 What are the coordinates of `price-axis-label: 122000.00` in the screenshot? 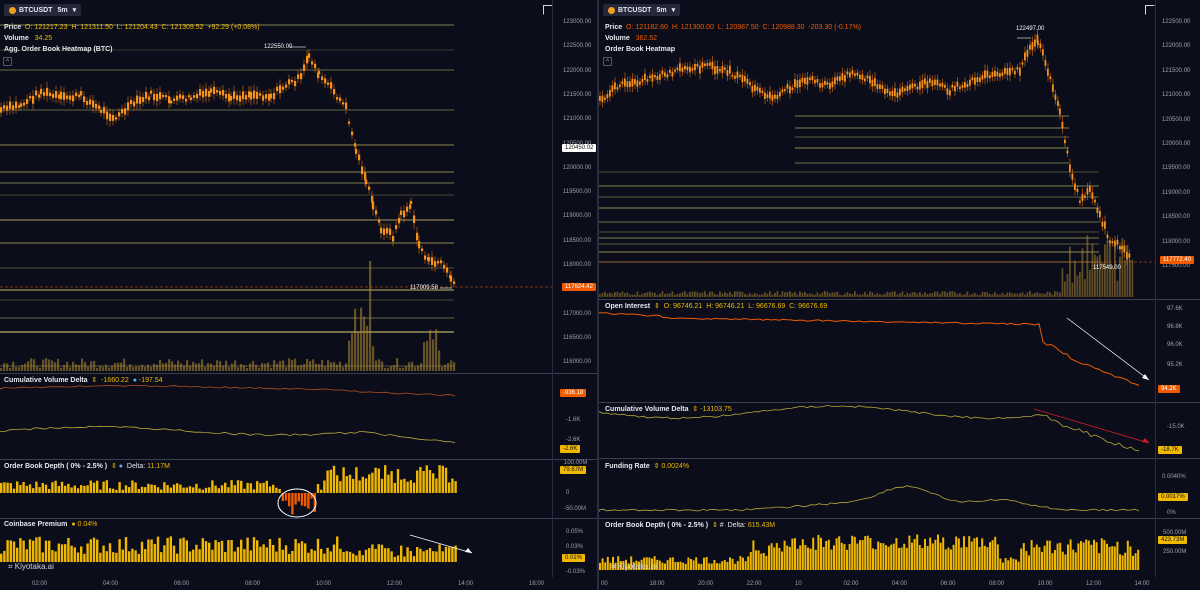 It's located at (1176, 46).